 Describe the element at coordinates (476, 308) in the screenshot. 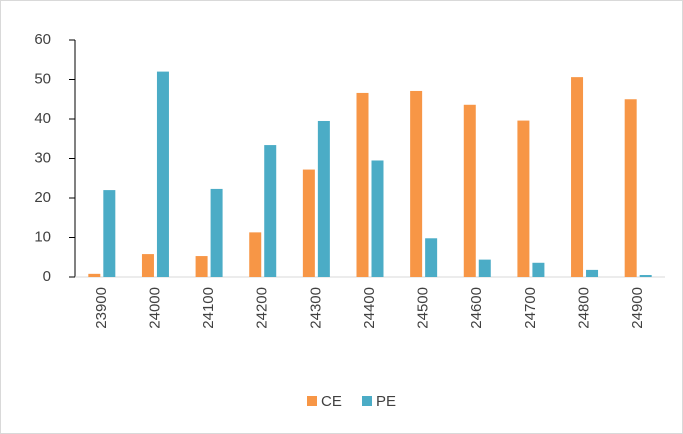

I see `x-tick-label: 24600` at that location.